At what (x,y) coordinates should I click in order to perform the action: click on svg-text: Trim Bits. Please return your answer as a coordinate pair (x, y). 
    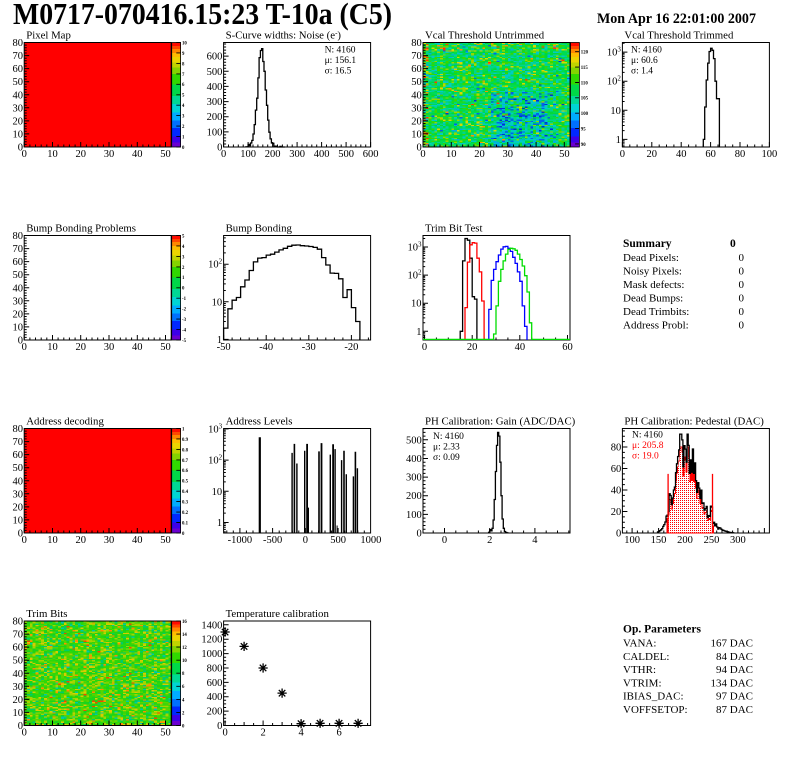
    Looking at the image, I should click on (46, 614).